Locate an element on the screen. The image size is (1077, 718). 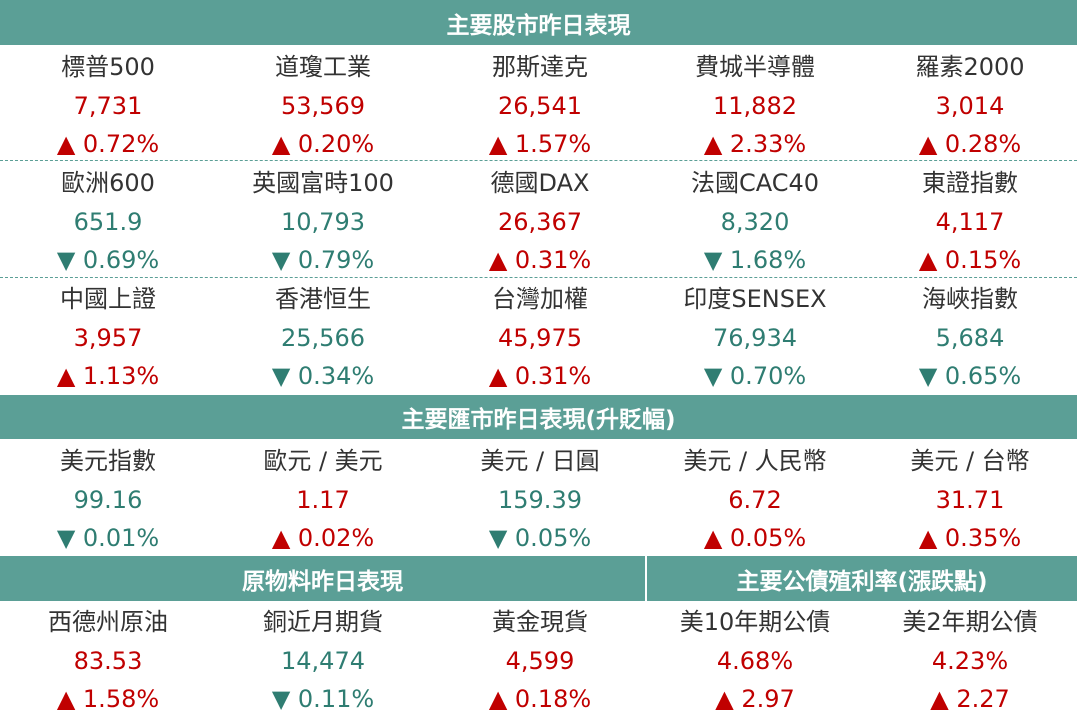
section-header: 原物料昨日表現 is located at coordinates (322, 578).